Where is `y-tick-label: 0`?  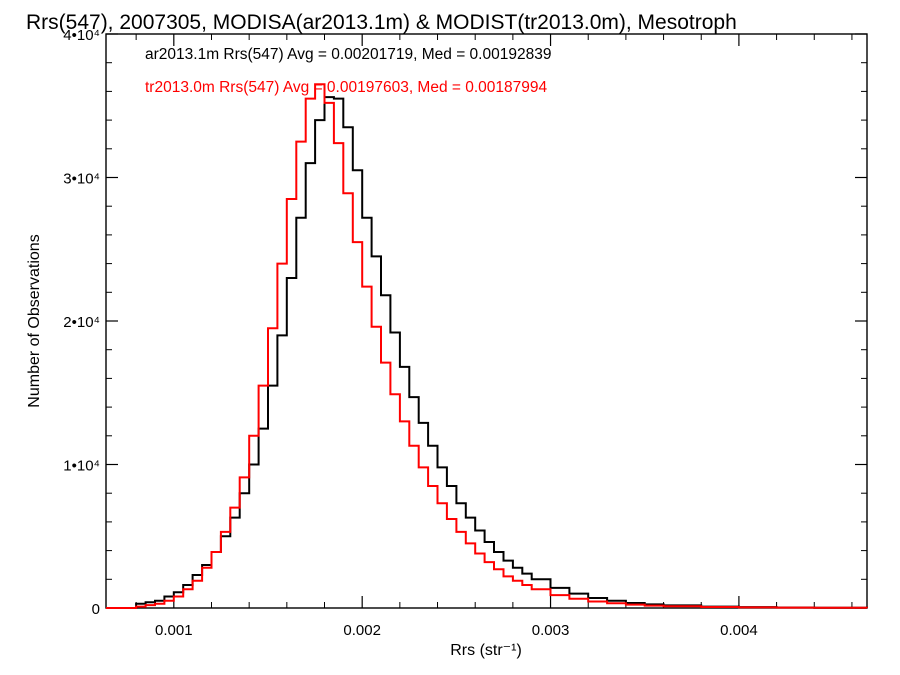
y-tick-label: 0 is located at coordinates (96, 609).